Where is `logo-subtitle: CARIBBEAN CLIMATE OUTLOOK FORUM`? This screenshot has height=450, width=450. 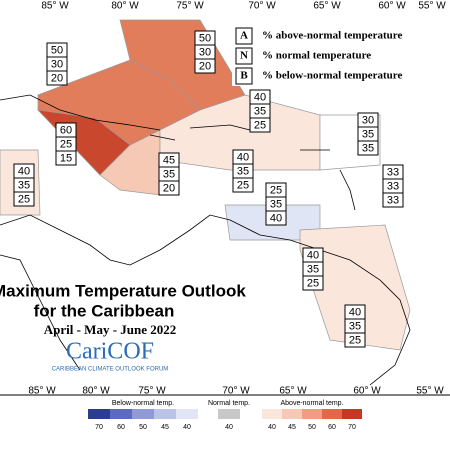
logo-subtitle: CARIBBEAN CLIMATE OUTLOOK FORUM is located at coordinates (110, 370).